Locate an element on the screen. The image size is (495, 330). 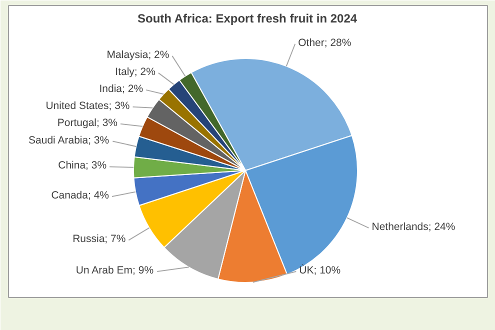
slice-label: Russia; 7% is located at coordinates (99, 239).